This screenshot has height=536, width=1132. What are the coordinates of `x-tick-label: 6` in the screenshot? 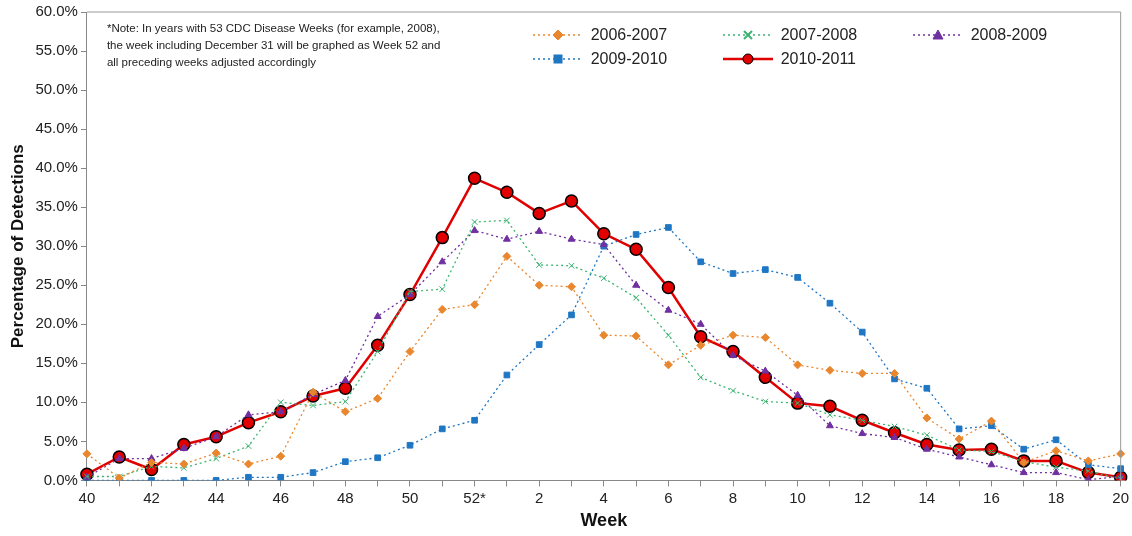 It's located at (668, 497).